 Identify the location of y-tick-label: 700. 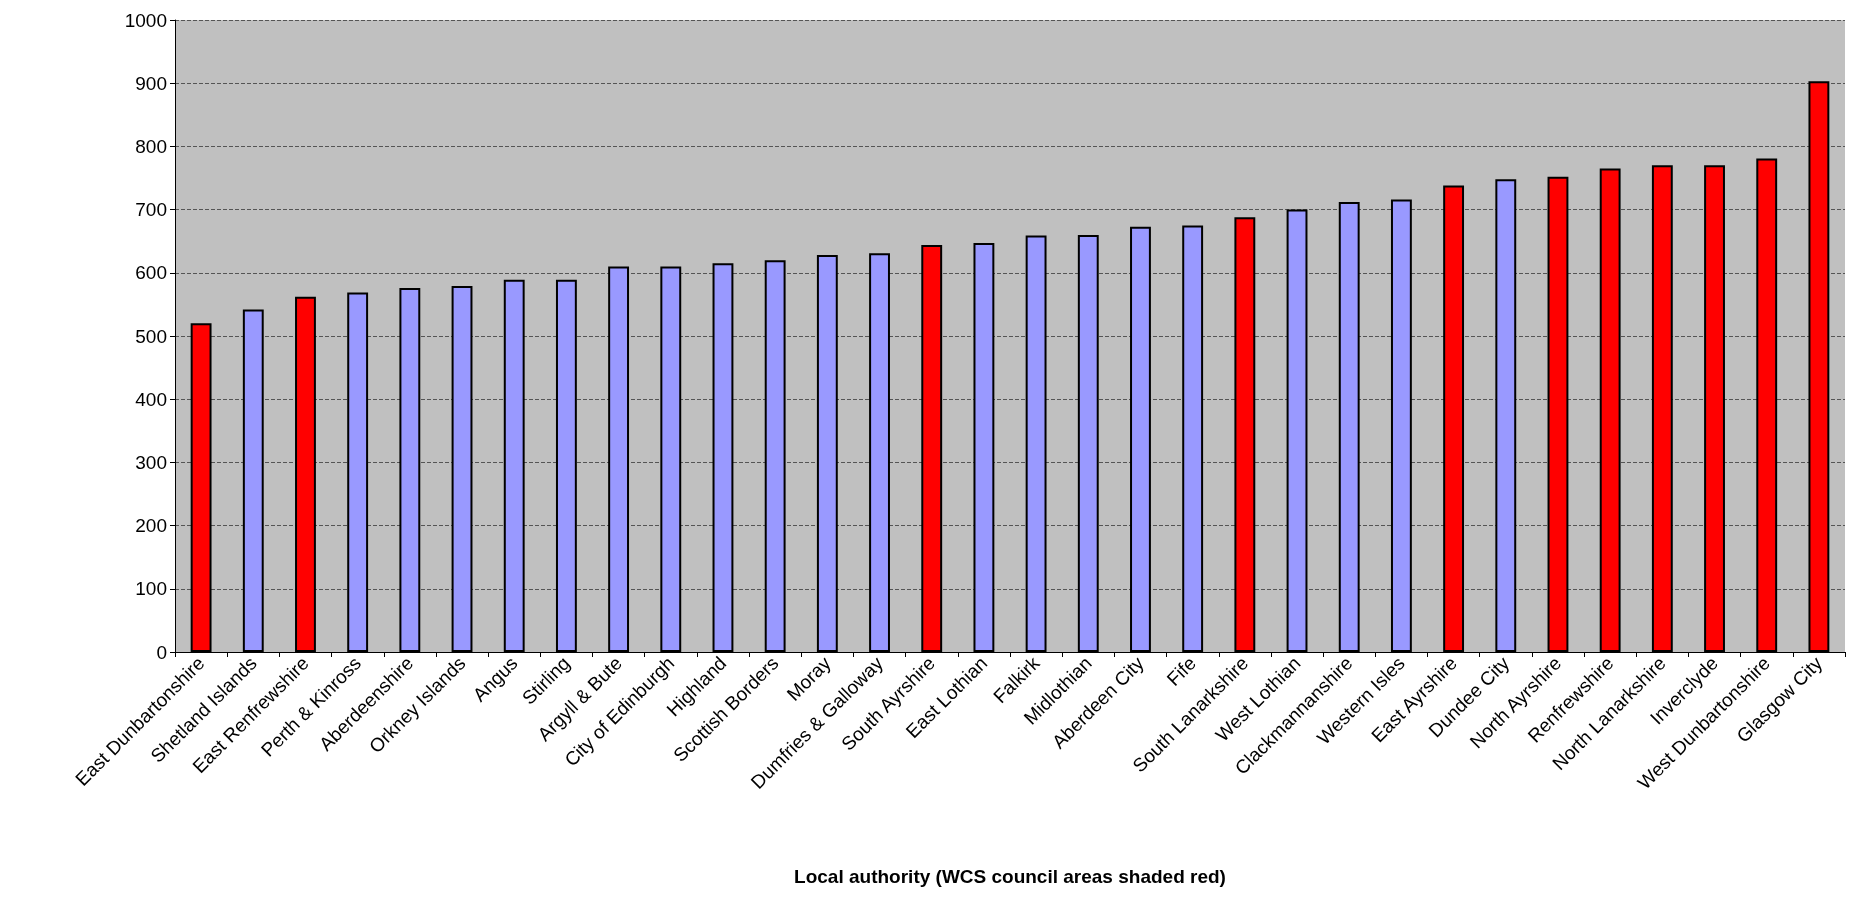
(151, 210).